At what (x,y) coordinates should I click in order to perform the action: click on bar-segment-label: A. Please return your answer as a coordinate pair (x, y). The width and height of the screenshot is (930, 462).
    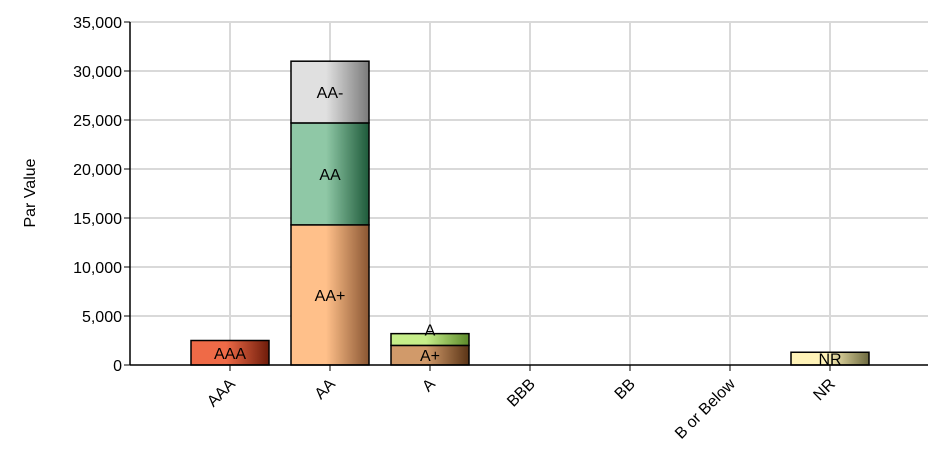
    Looking at the image, I should click on (430, 331).